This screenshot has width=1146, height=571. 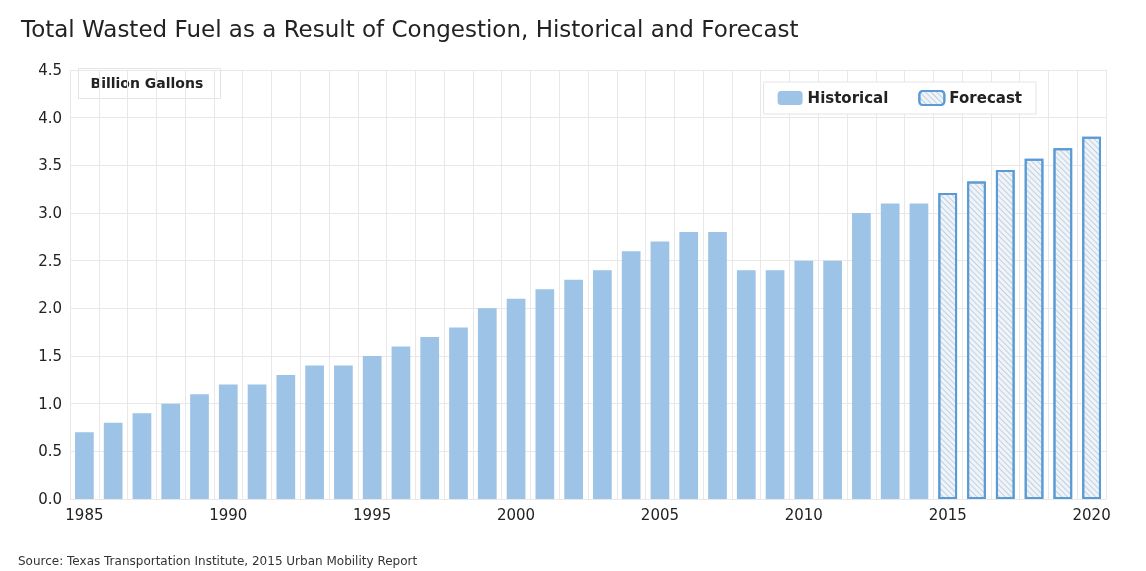 I want to click on y-tick-label: 3.5, so click(x=50, y=165).